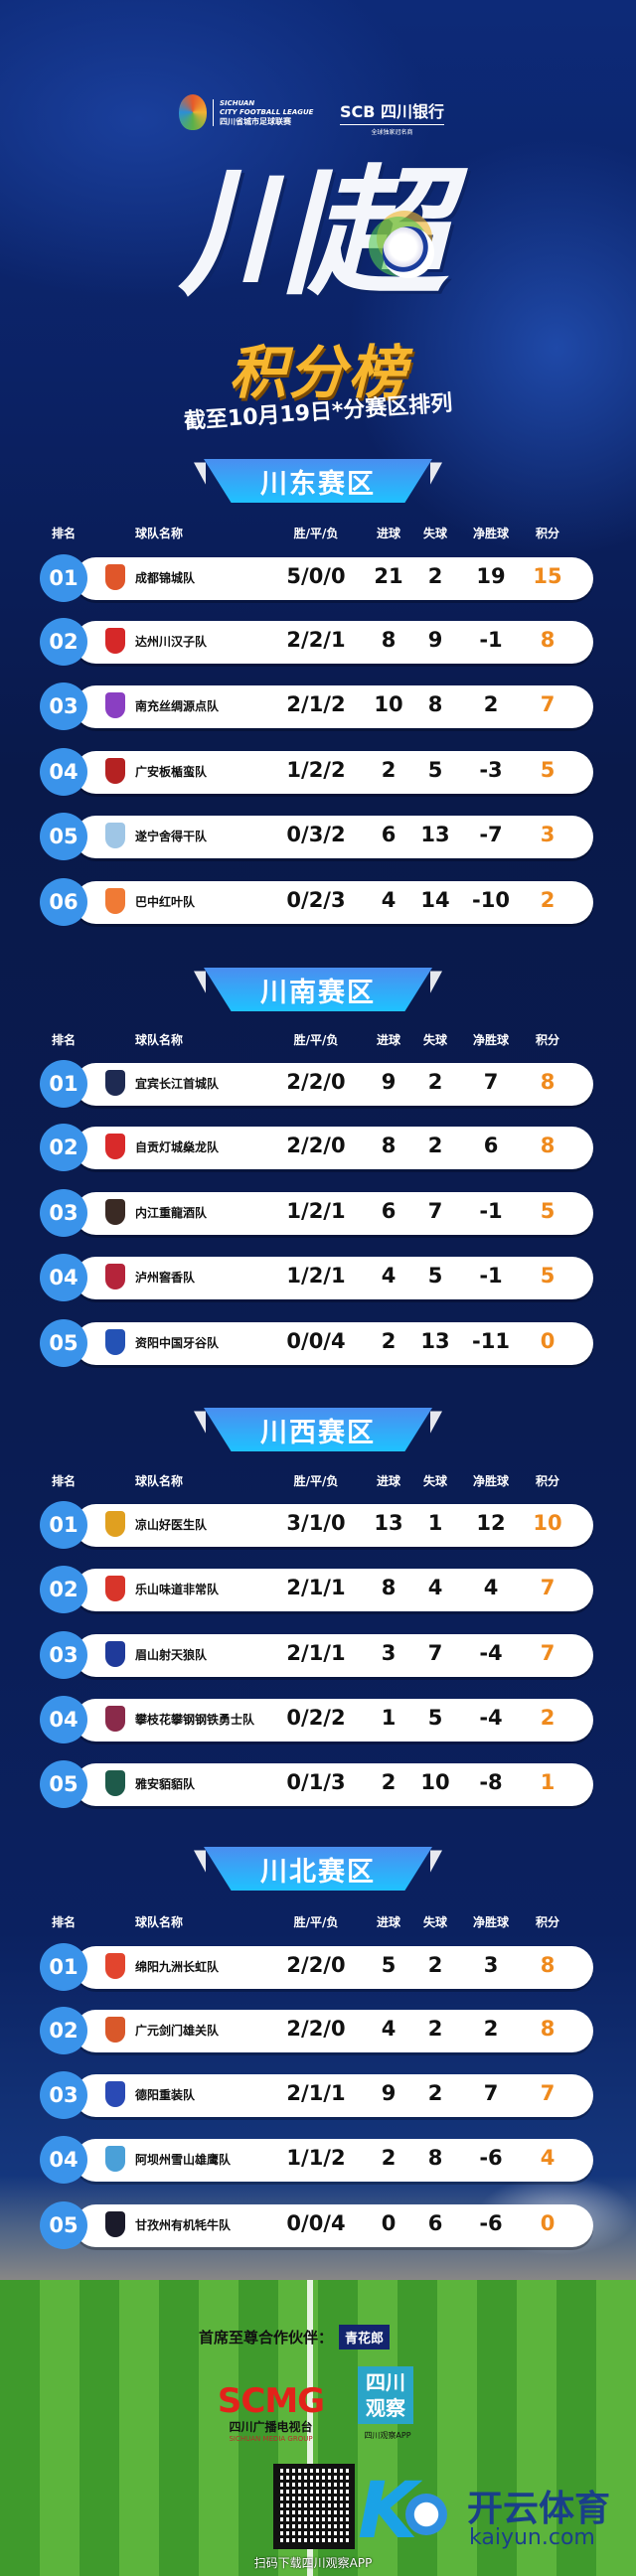 This screenshot has height=2576, width=636. Describe the element at coordinates (317, 373) in the screenshot. I see `poster-subtitle: 积分榜` at that location.